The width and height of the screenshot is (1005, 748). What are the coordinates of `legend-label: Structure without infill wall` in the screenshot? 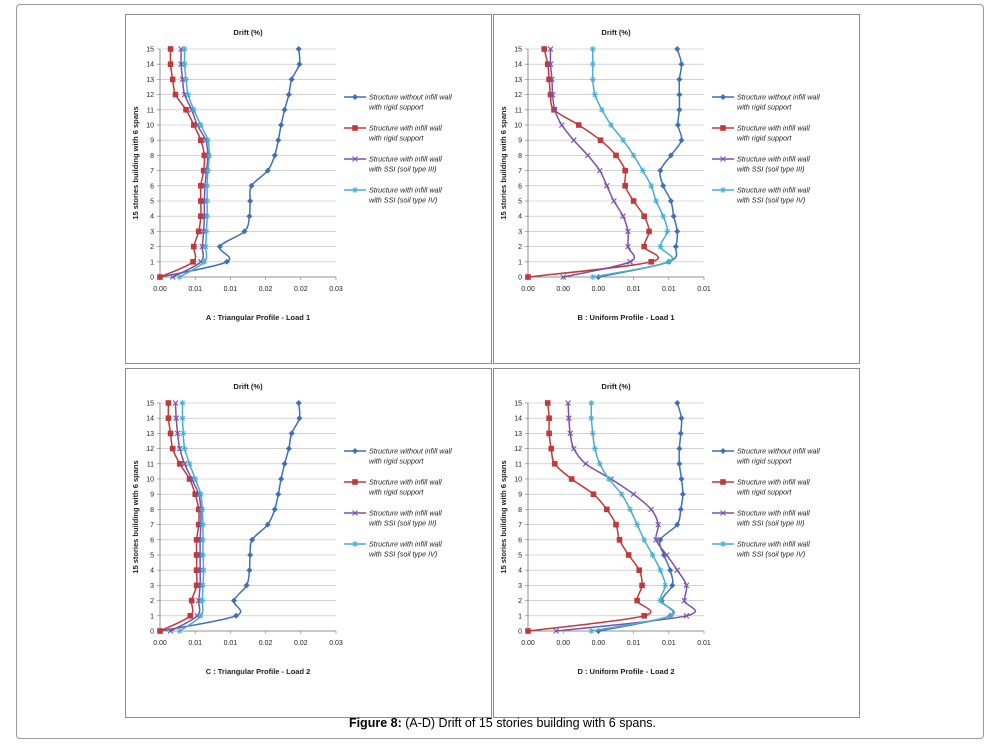 It's located at (410, 451).